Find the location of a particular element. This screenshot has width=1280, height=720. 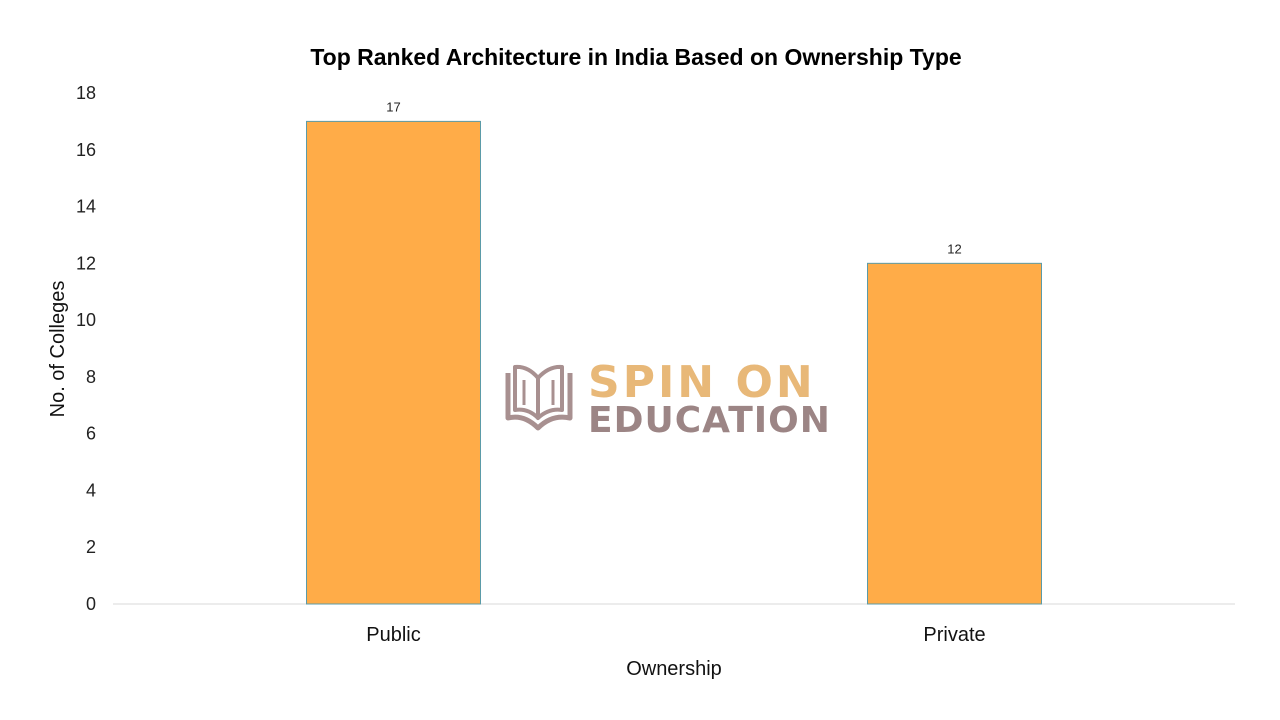

y-tick-label: 4 is located at coordinates (91, 490).